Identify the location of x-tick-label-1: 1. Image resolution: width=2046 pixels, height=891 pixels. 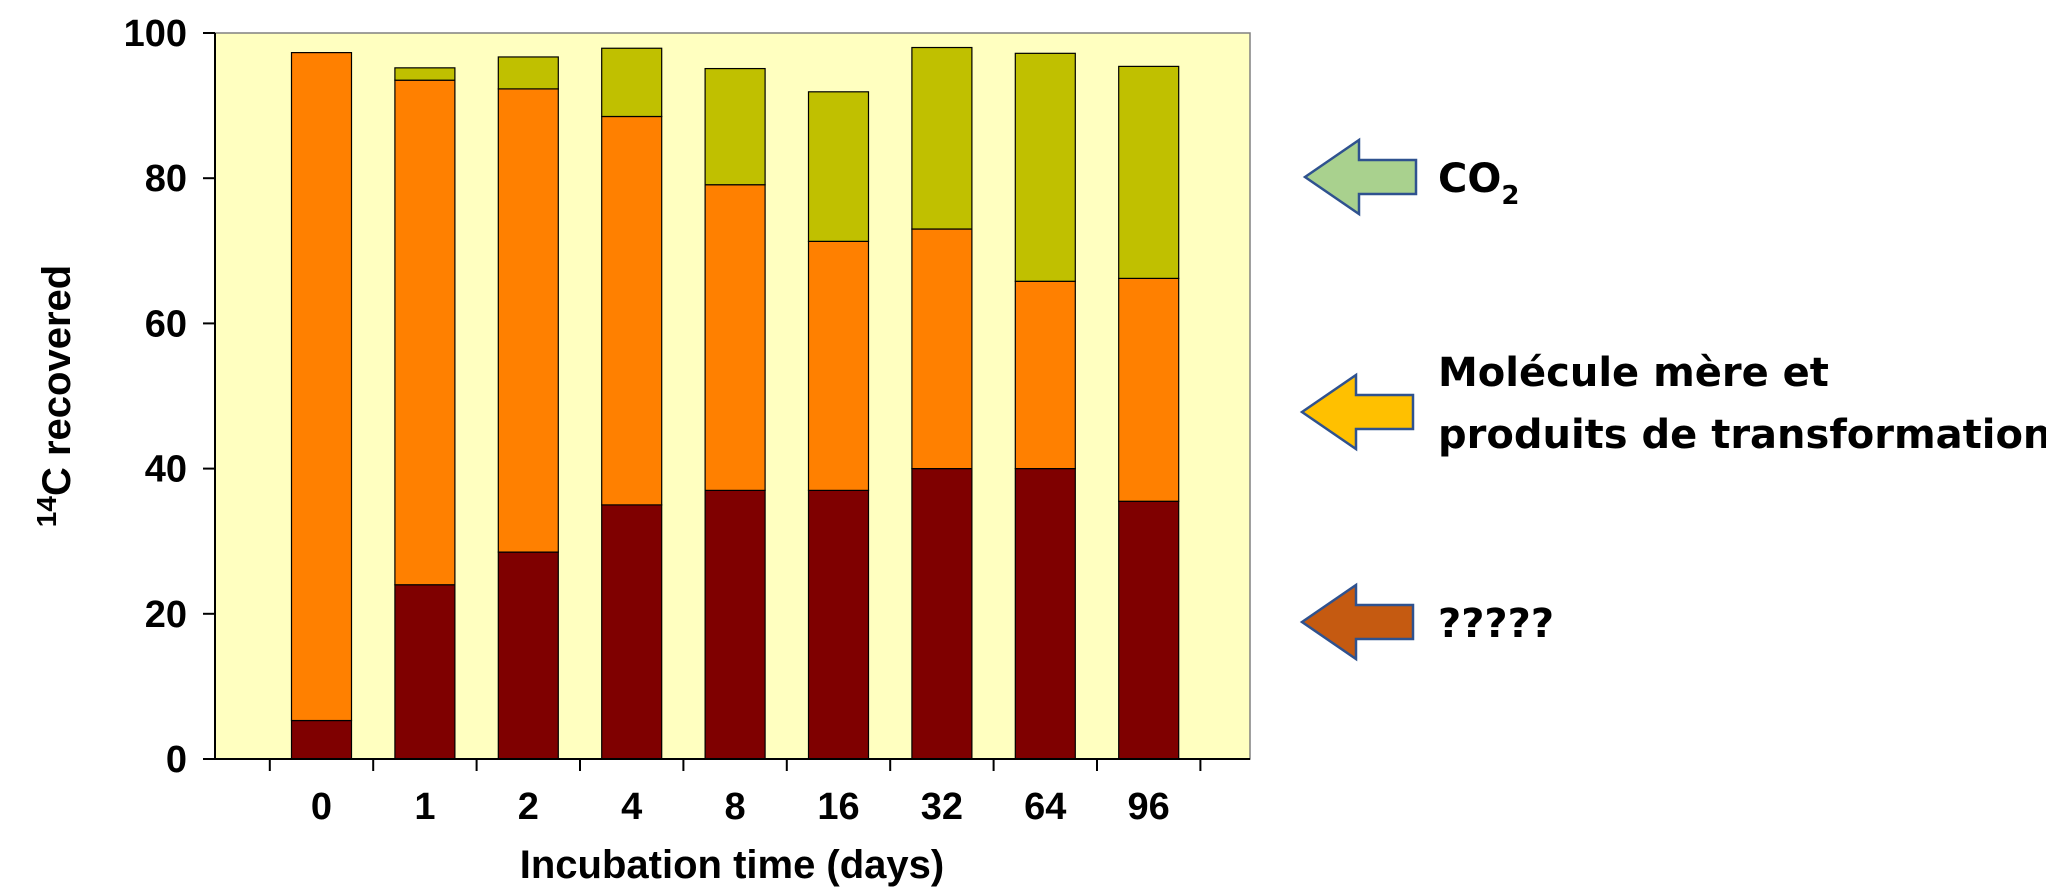
(424, 807).